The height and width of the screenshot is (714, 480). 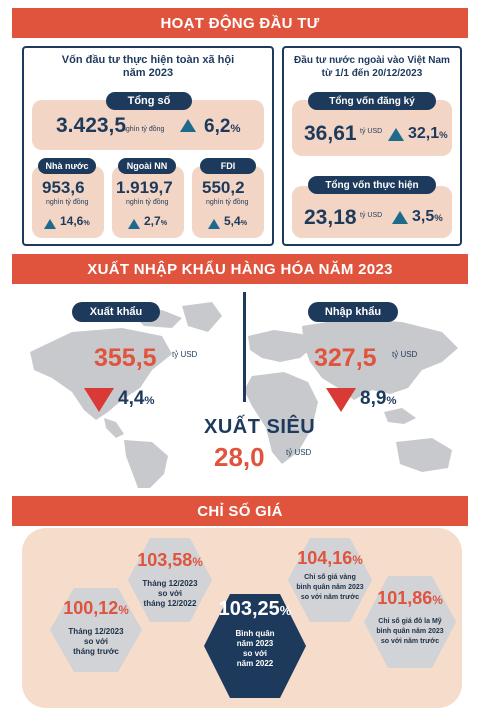 I want to click on fdi-pct: 5,4%, so click(x=236, y=221).